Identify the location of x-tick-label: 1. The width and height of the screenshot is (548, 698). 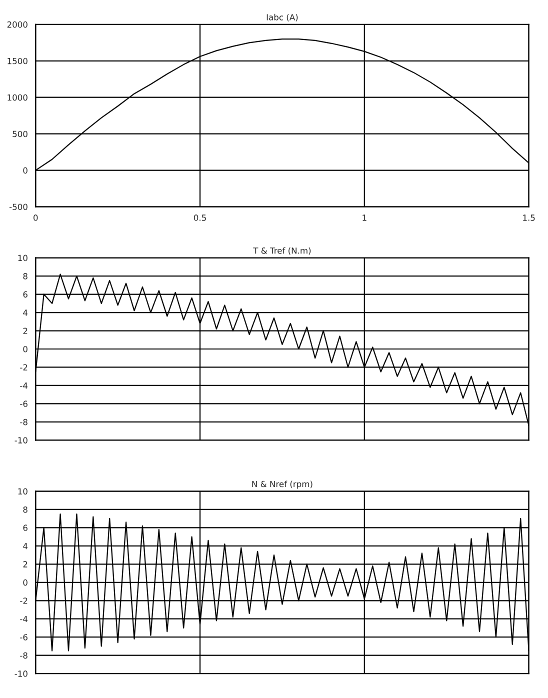
(364, 217).